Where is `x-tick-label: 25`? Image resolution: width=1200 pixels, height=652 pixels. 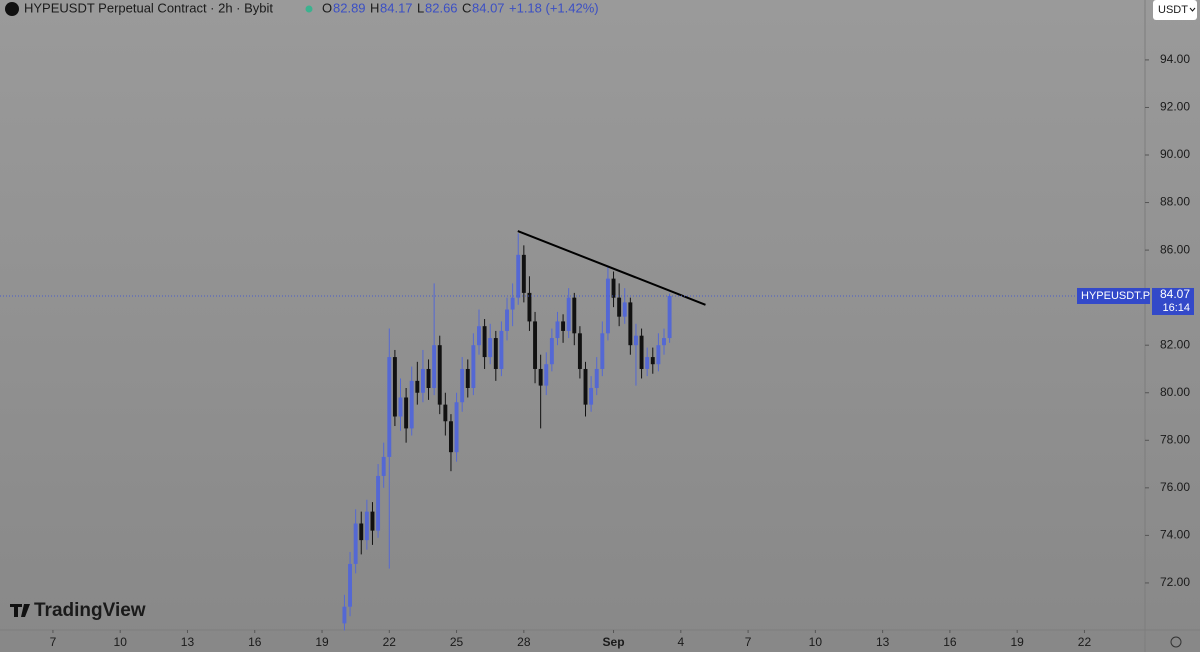
x-tick-label: 25 is located at coordinates (457, 642).